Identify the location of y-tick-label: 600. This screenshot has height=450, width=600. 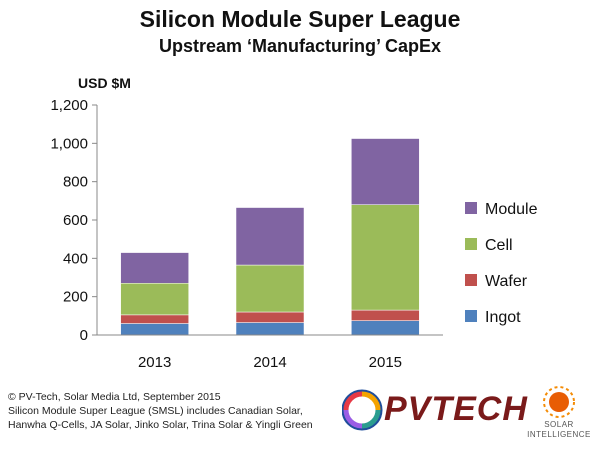
(75, 220).